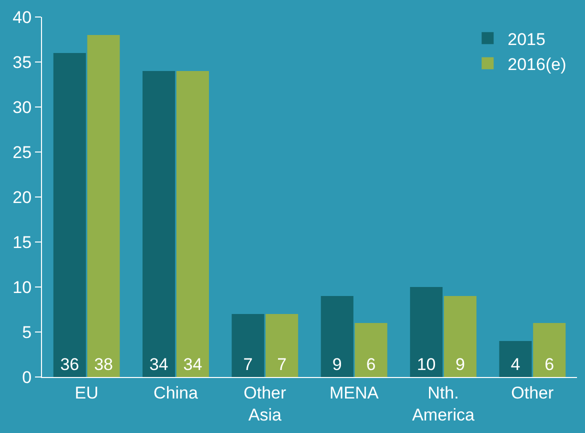 The image size is (585, 433). What do you see at coordinates (537, 64) in the screenshot?
I see `legend-label: 2016(e)` at bounding box center [537, 64].